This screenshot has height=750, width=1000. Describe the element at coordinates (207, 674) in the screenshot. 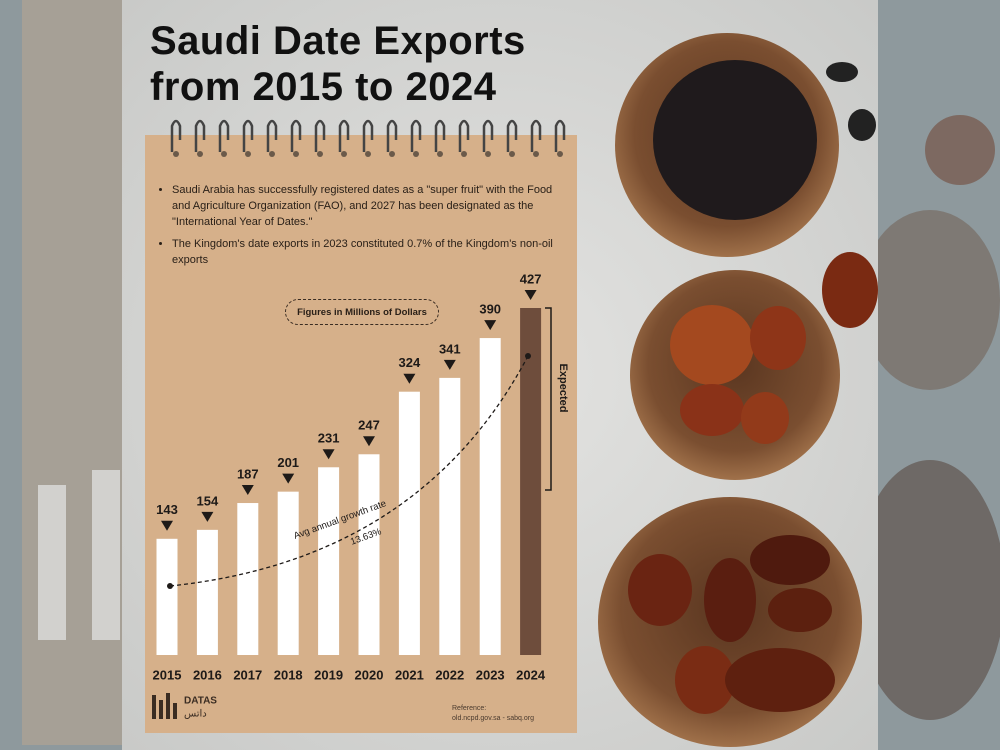

I see `x-tick-label: 2016` at that location.